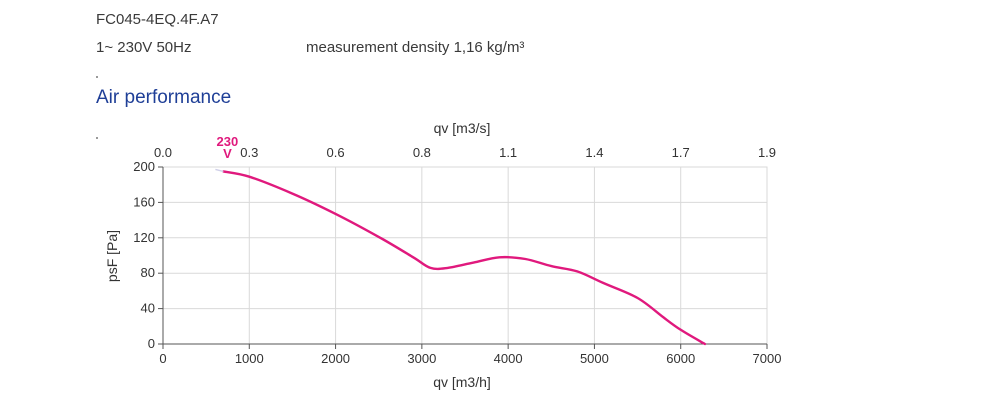 The image size is (1000, 404). I want to click on y-tick-label: 200, so click(144, 166).